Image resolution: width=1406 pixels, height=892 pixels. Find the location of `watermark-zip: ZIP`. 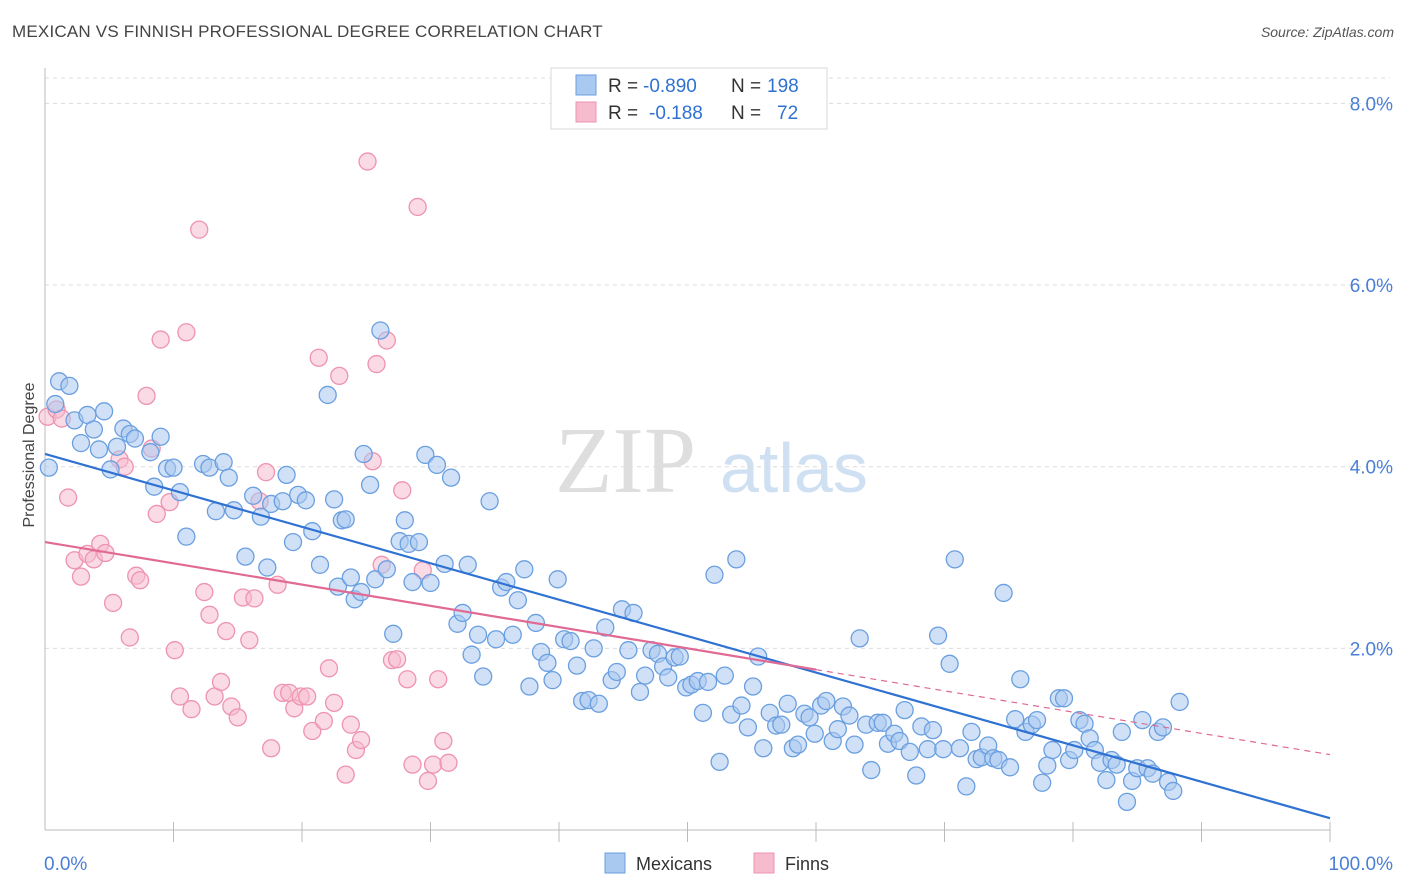

watermark-zip: ZIP is located at coordinates (625, 461).